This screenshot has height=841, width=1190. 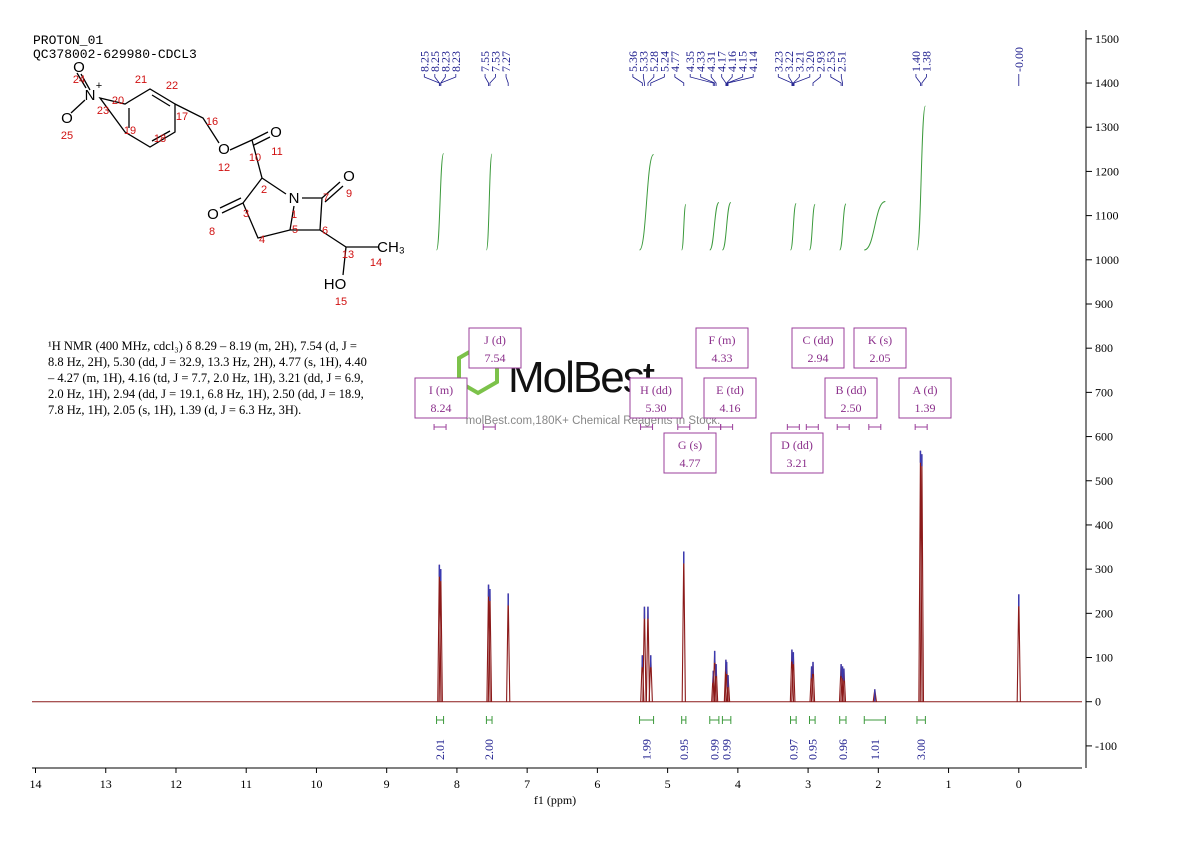 I want to click on multiplet-name: A (d), so click(x=925, y=390).